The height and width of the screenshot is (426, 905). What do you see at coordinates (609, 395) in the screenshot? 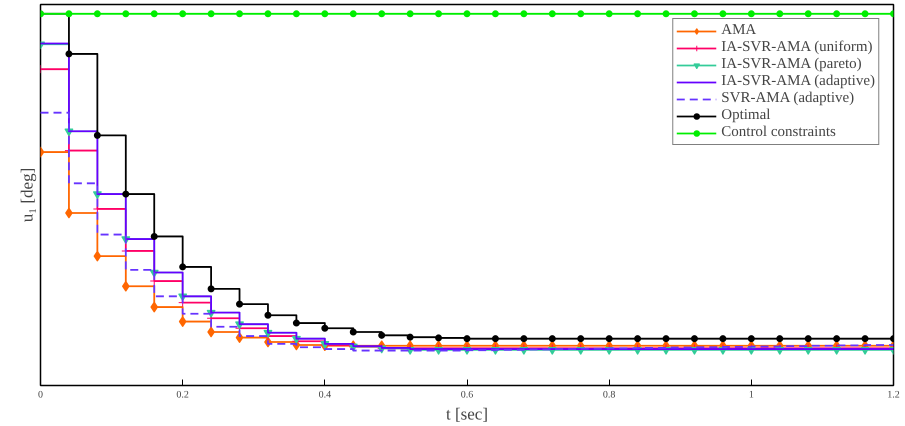
I see `x-tick-label: 0.8` at bounding box center [609, 395].